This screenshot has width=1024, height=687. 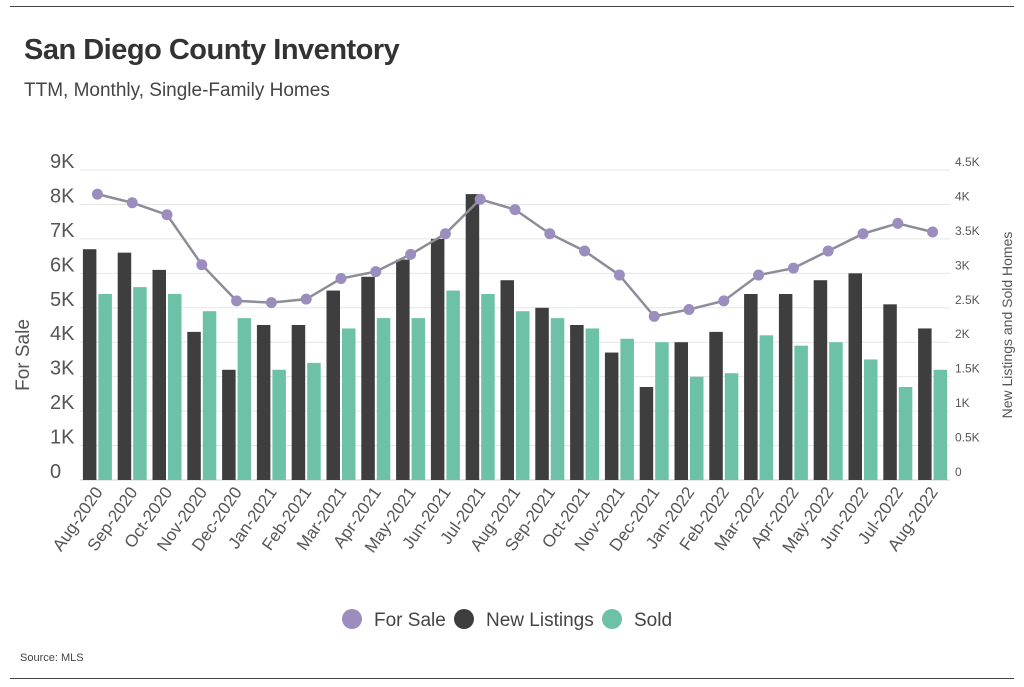 I want to click on y-tick-label: 2K, so click(x=62, y=403).